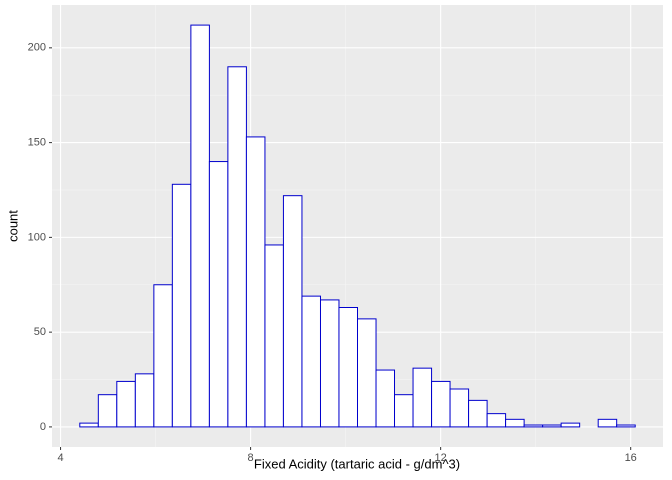 The height and width of the screenshot is (480, 672). What do you see at coordinates (12, 226) in the screenshot?
I see `y-axis-title: count` at bounding box center [12, 226].